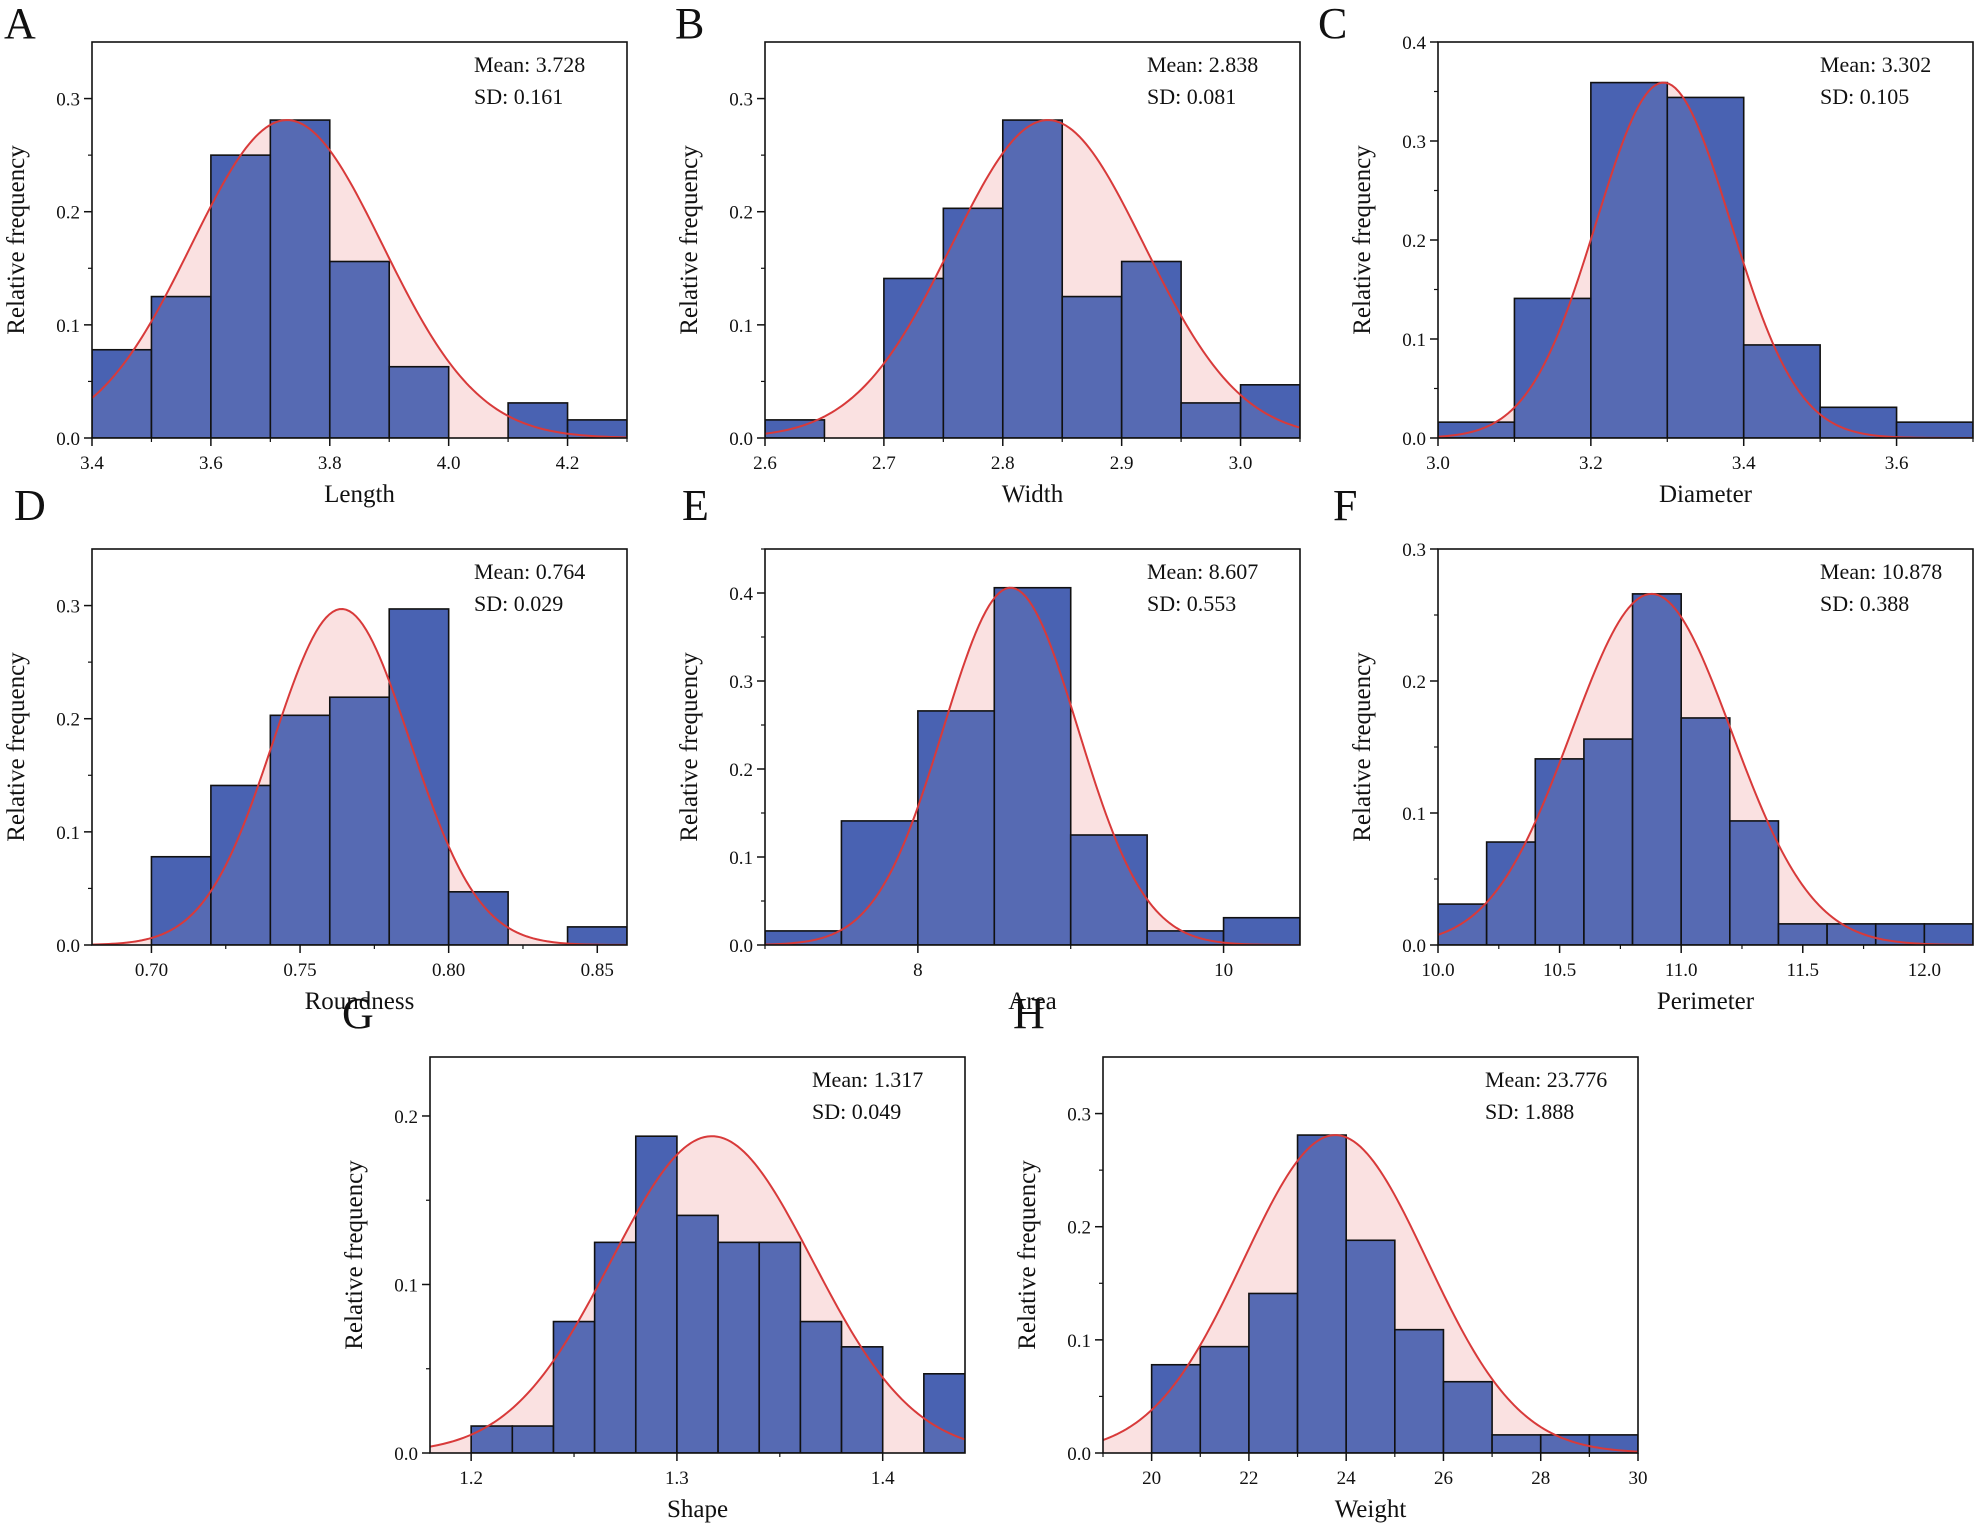 Image resolution: width=1978 pixels, height=1527 pixels. Describe the element at coordinates (448, 970) in the screenshot. I see `x-tick-label: 0.80` at that location.